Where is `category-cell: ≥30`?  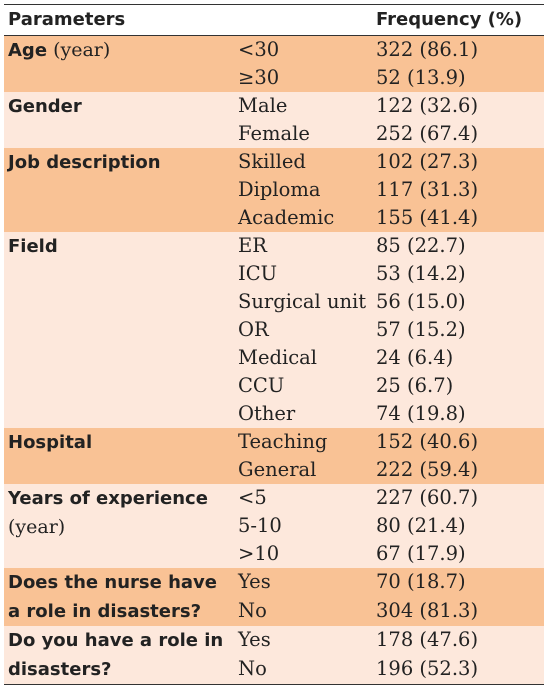 category-cell: ≥30 is located at coordinates (259, 77).